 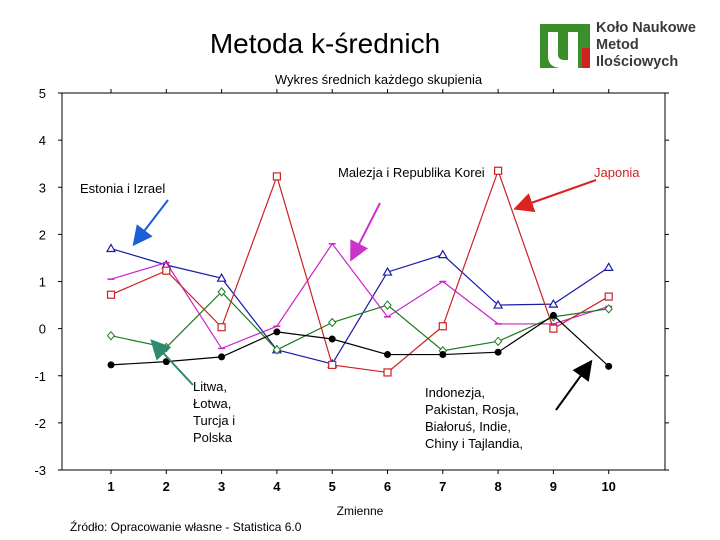 What do you see at coordinates (42, 234) in the screenshot?
I see `y-tick-label: 2` at bounding box center [42, 234].